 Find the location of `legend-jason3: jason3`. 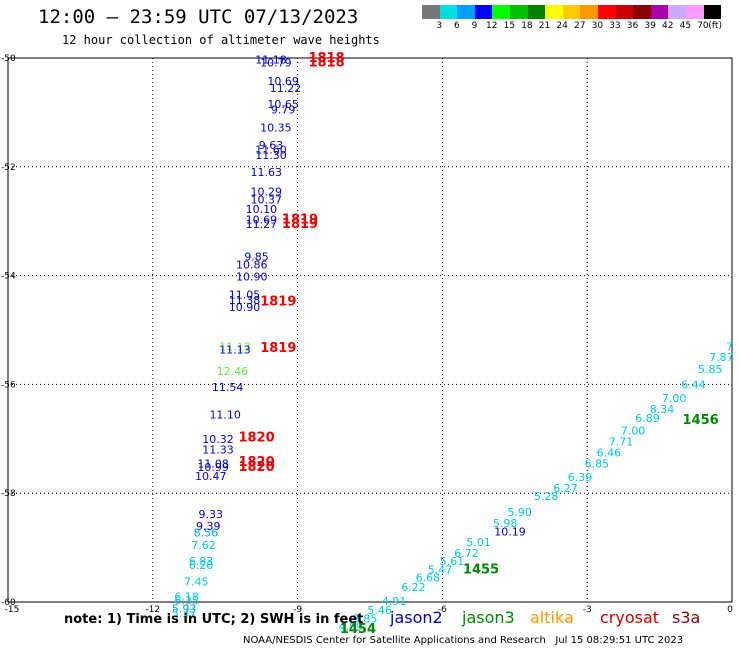

legend-jason3: jason3 is located at coordinates (488, 617).